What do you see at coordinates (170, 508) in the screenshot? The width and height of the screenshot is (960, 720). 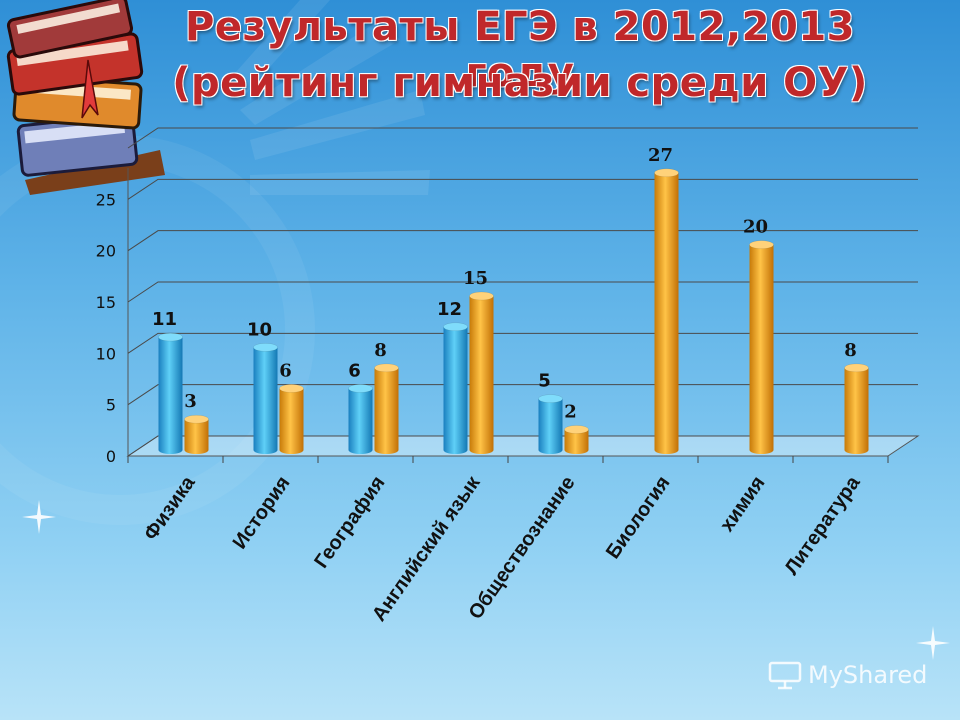 I see `category-label: Физика` at bounding box center [170, 508].